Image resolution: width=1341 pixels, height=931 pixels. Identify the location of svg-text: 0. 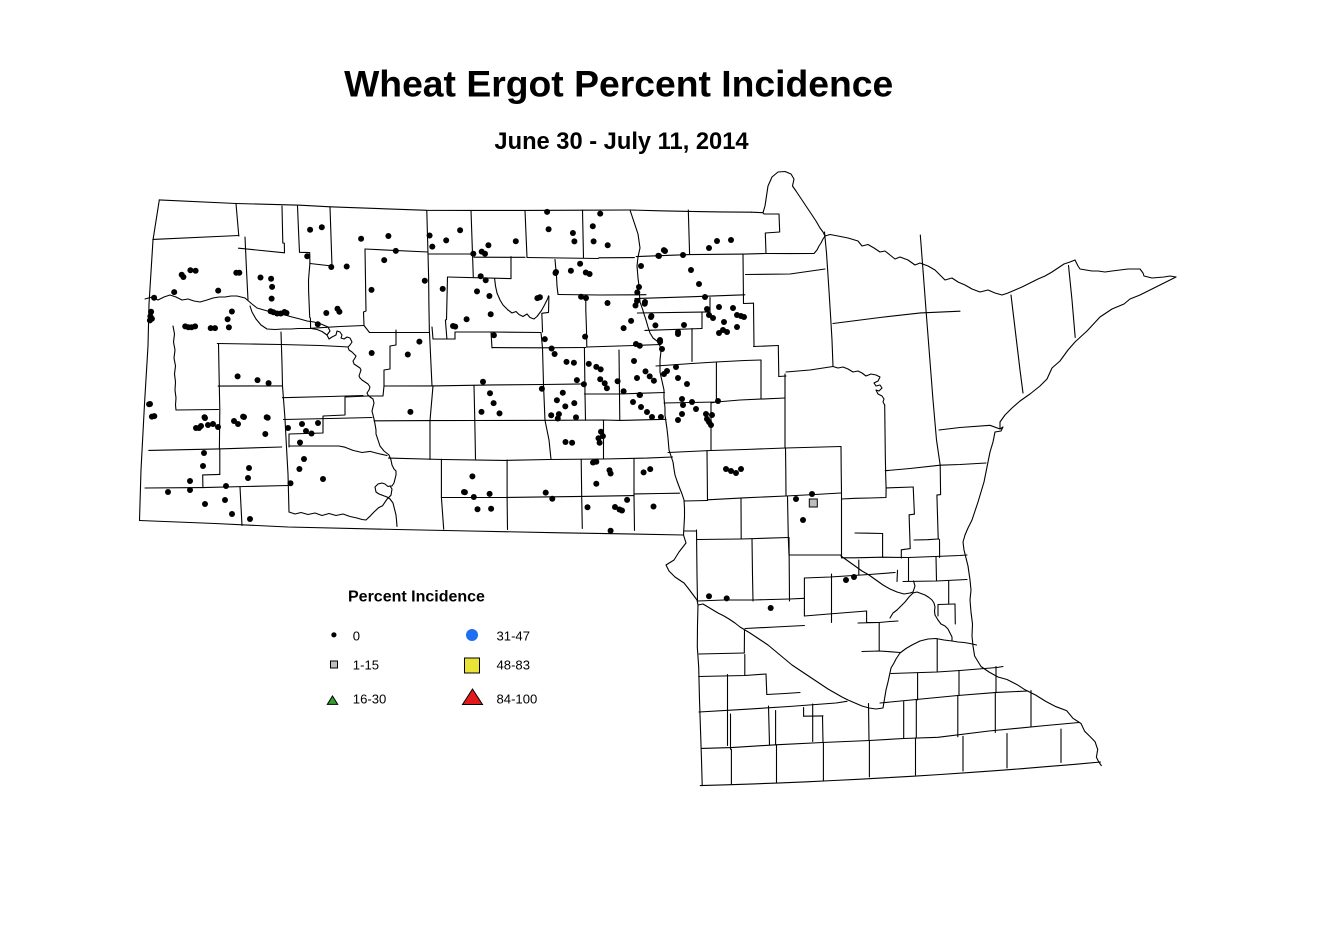
(356, 635).